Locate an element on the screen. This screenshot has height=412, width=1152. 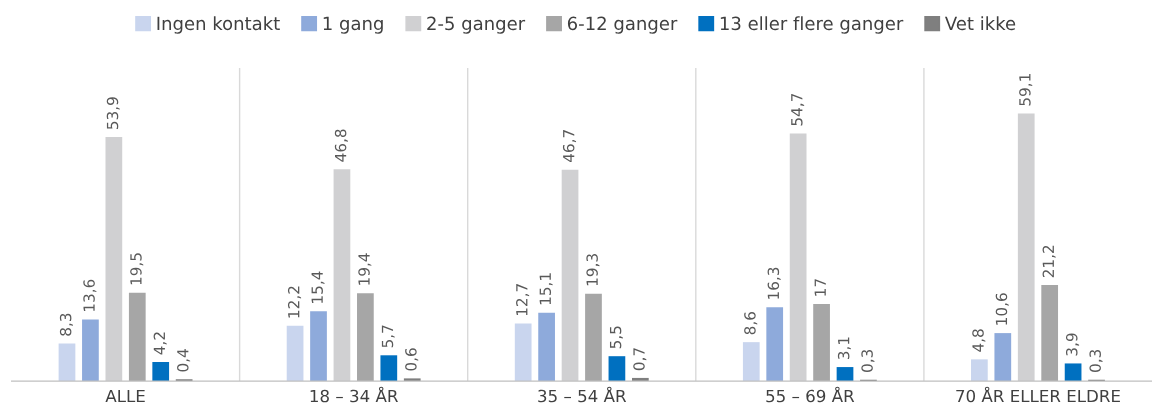
x-tick-label: 35 – 54 ÅR is located at coordinates (582, 394).